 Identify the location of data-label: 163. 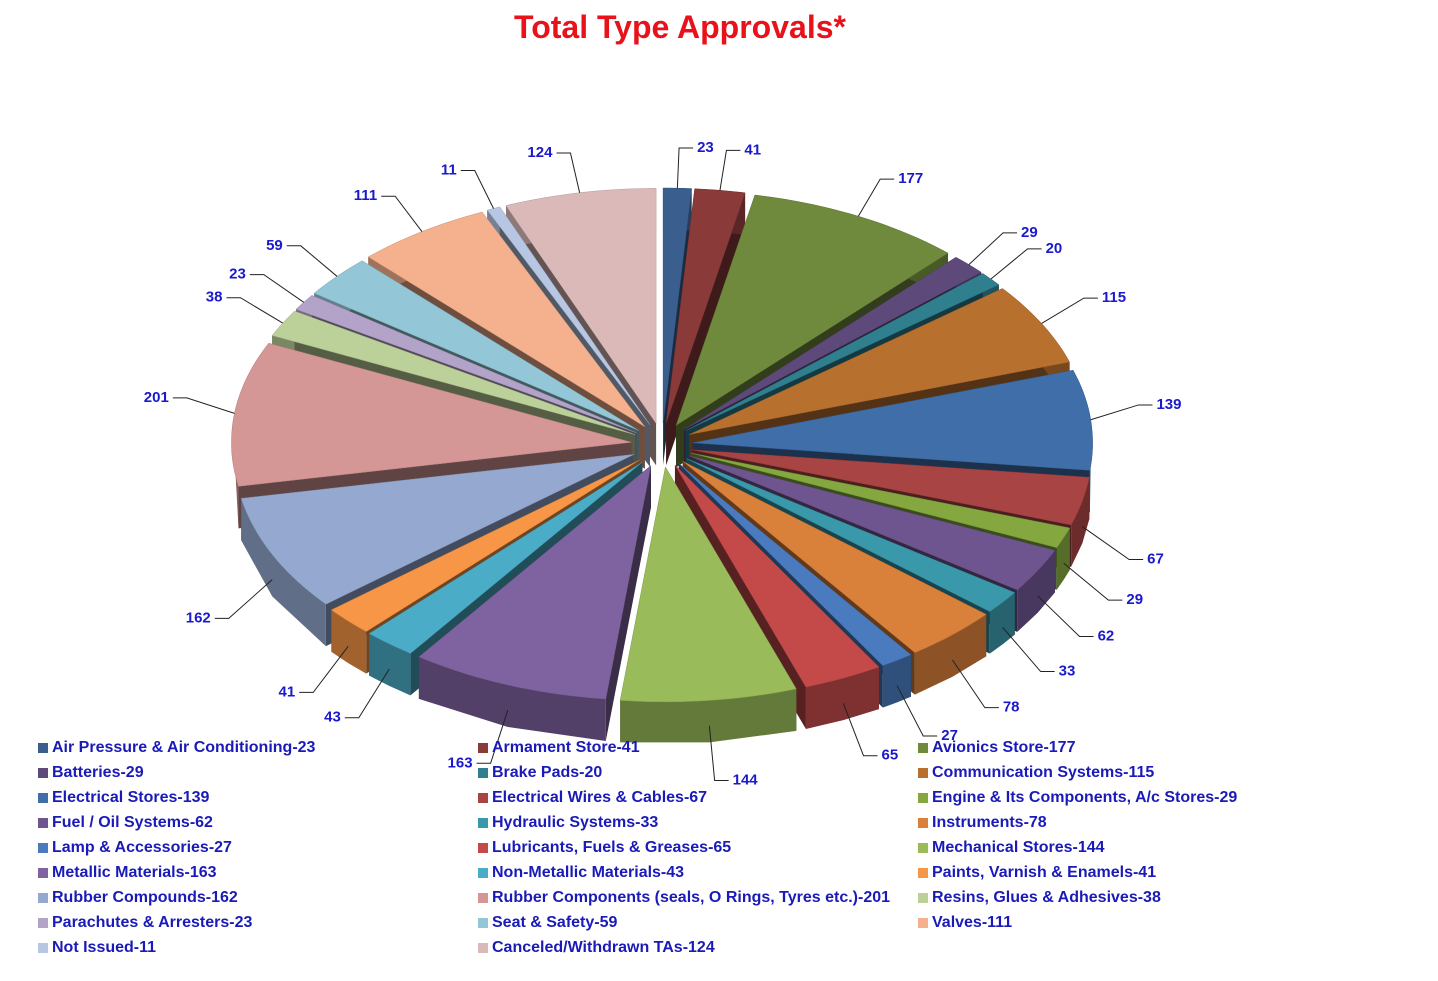
(460, 762).